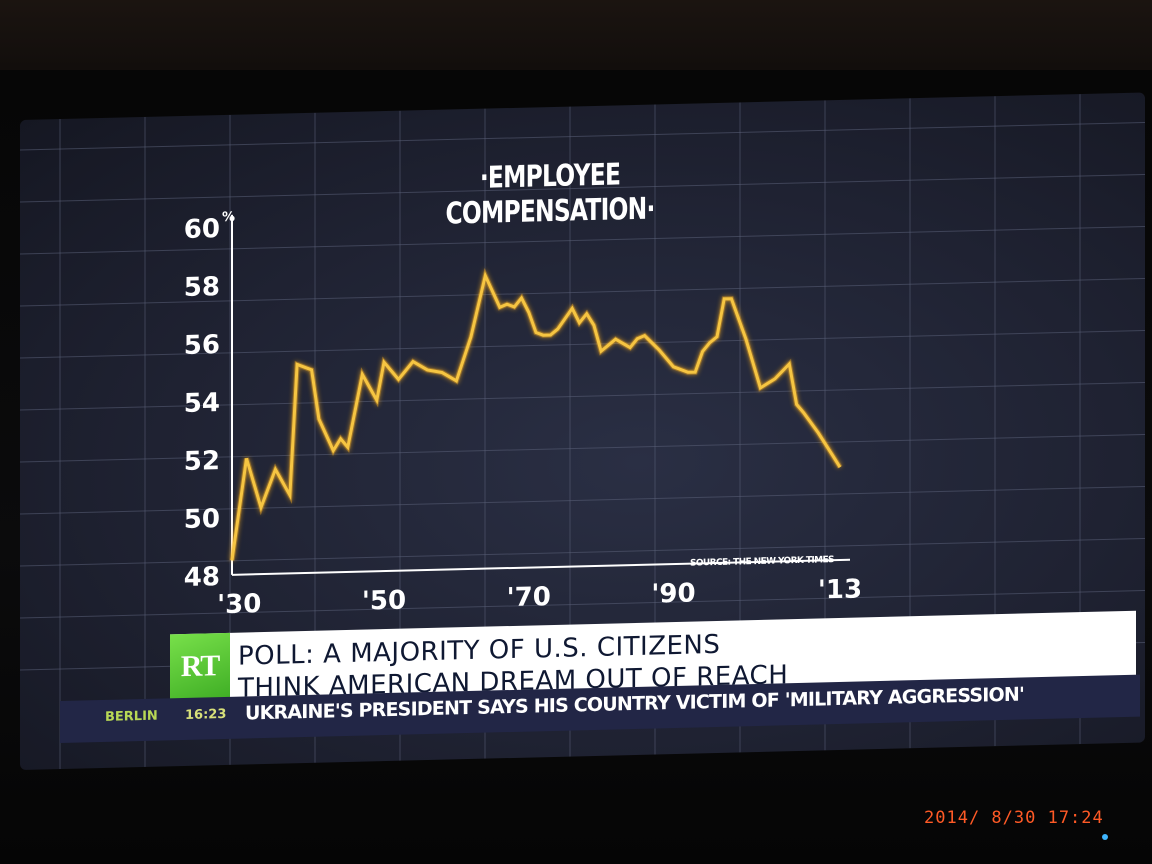 The width and height of the screenshot is (1152, 864). Describe the element at coordinates (202, 577) in the screenshot. I see `y-tick-label: 48` at that location.